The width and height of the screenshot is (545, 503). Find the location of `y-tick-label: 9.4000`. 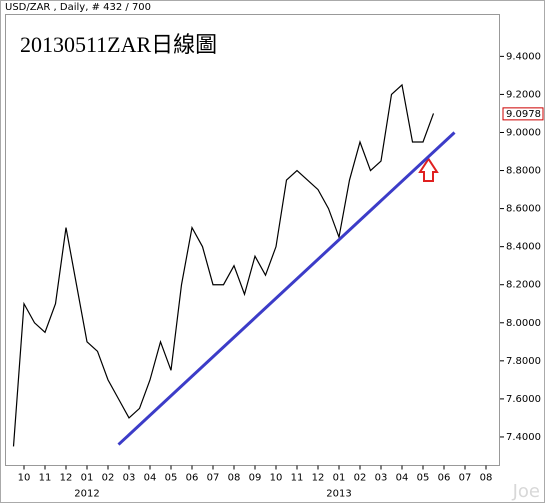

y-tick-label: 9.4000 is located at coordinates (523, 56).